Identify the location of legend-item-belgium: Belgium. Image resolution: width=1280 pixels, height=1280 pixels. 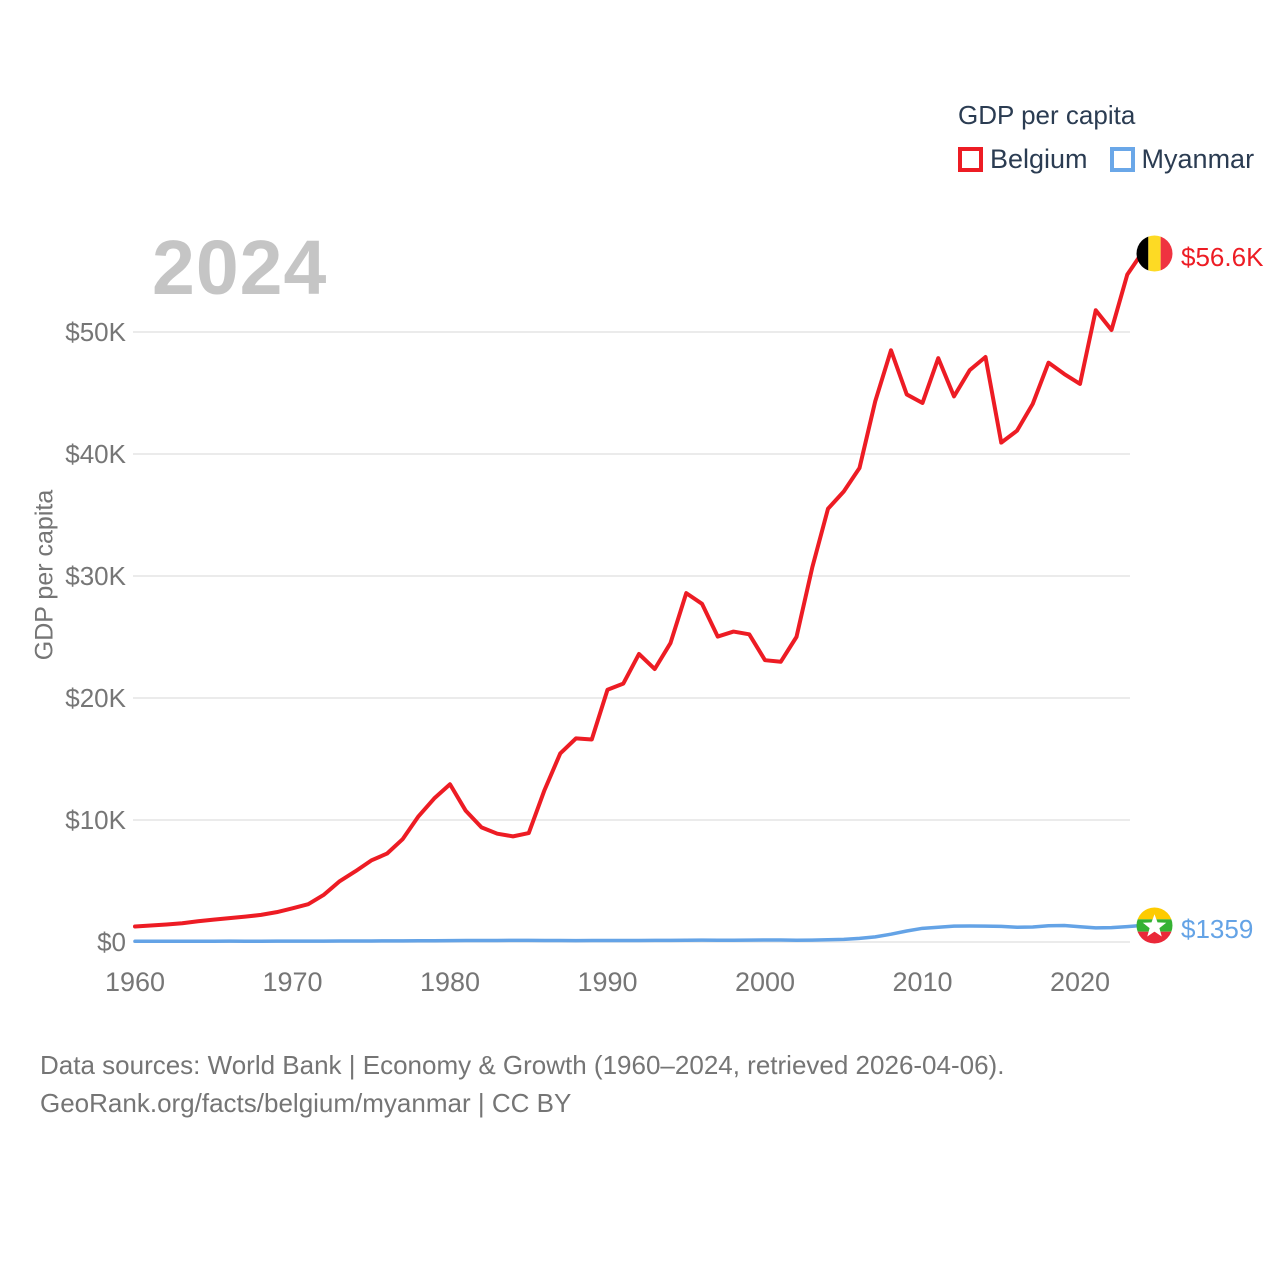
(1023, 159).